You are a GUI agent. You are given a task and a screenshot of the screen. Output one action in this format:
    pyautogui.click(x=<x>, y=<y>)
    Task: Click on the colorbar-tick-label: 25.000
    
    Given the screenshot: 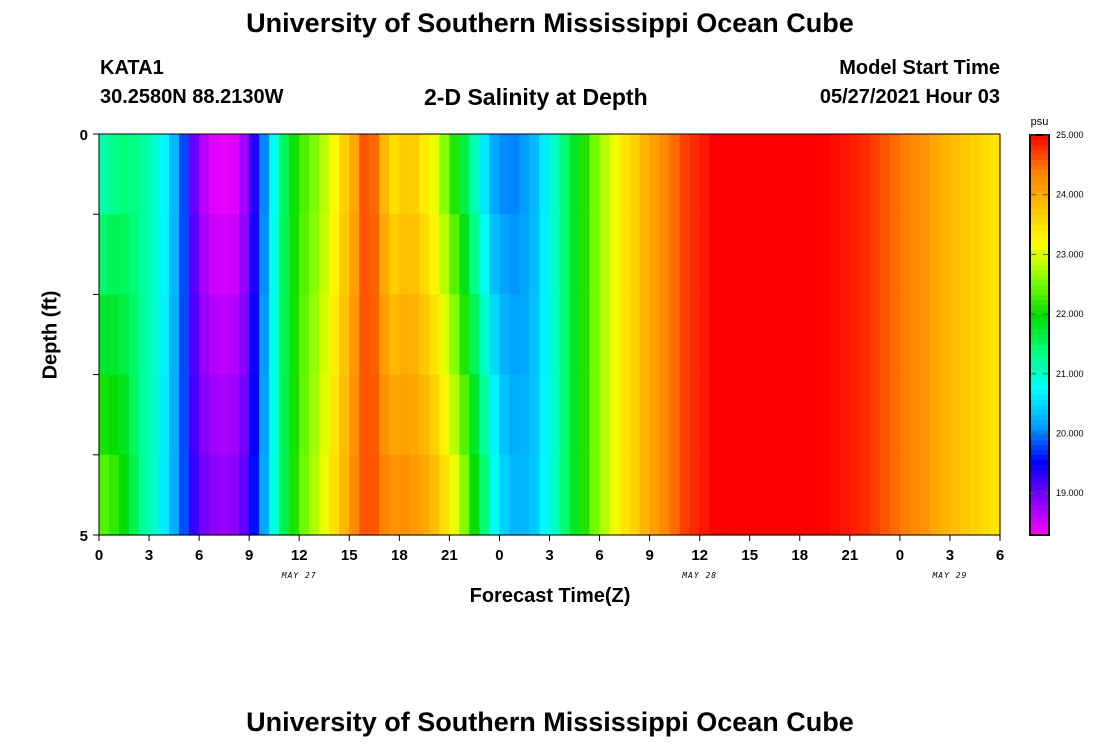 What is the action you would take?
    pyautogui.click(x=1070, y=135)
    